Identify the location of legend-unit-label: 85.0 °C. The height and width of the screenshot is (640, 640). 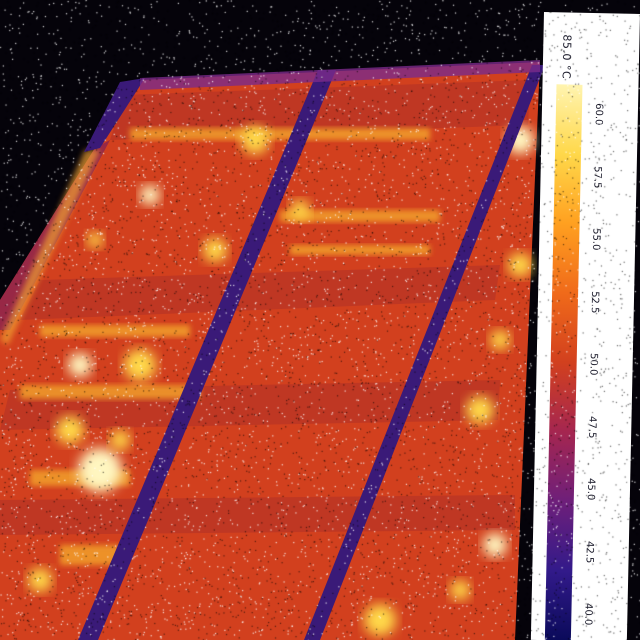
(566, 57).